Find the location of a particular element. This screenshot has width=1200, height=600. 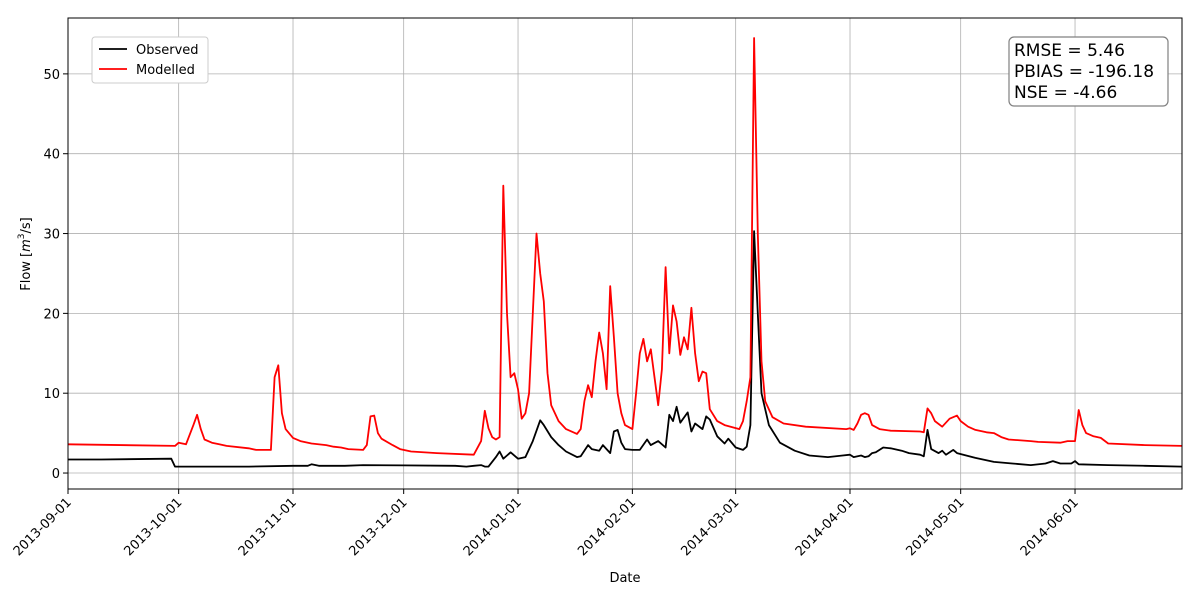

y-axis-label: Flow [m3/s] is located at coordinates (25, 254).